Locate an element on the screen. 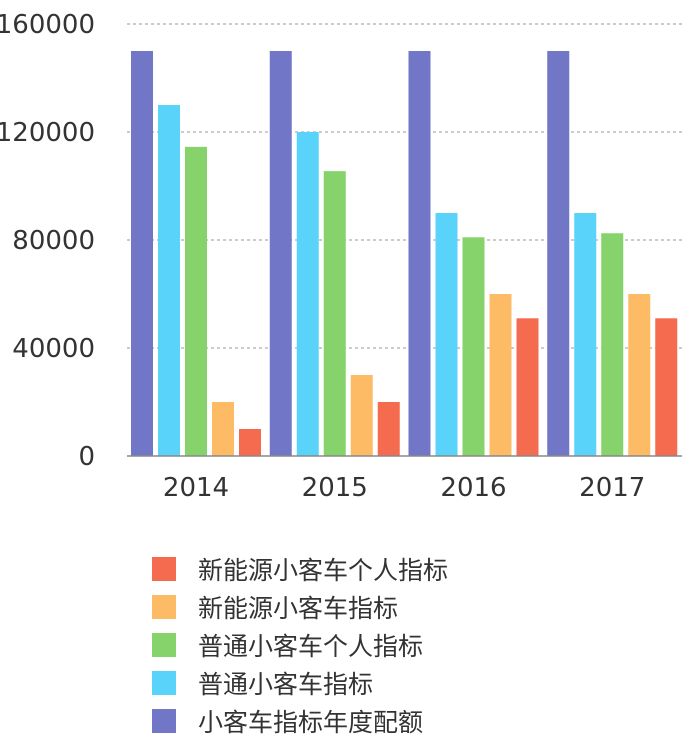 The width and height of the screenshot is (700, 747). legend-item: 小客车指标年度配额 is located at coordinates (300, 721).